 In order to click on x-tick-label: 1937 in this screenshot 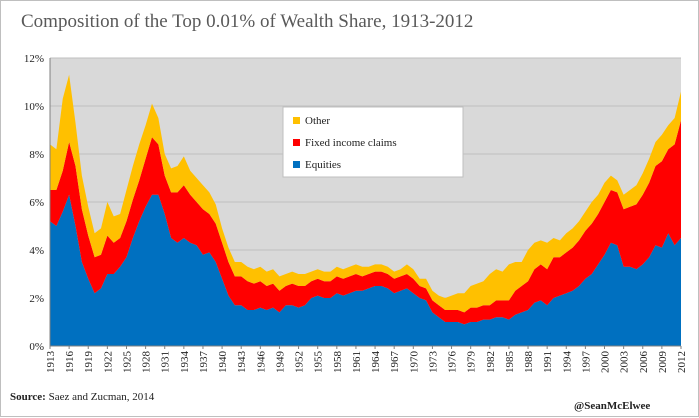, I will do `click(204, 362)`.